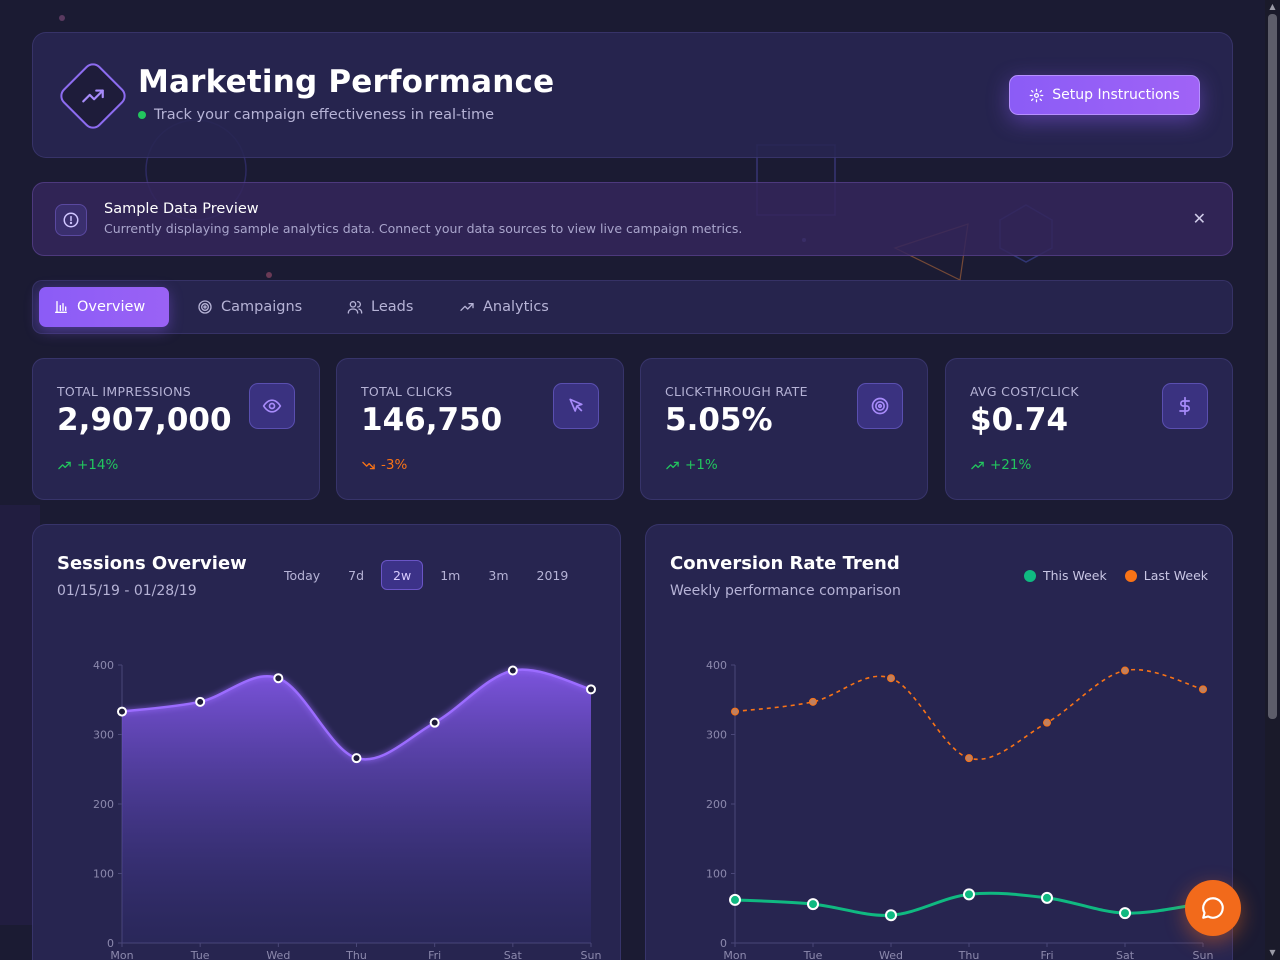 The width and height of the screenshot is (1280, 960). What do you see at coordinates (127, 591) in the screenshot?
I see `sessions-date-range: 01/15/19 - 01/28/19` at bounding box center [127, 591].